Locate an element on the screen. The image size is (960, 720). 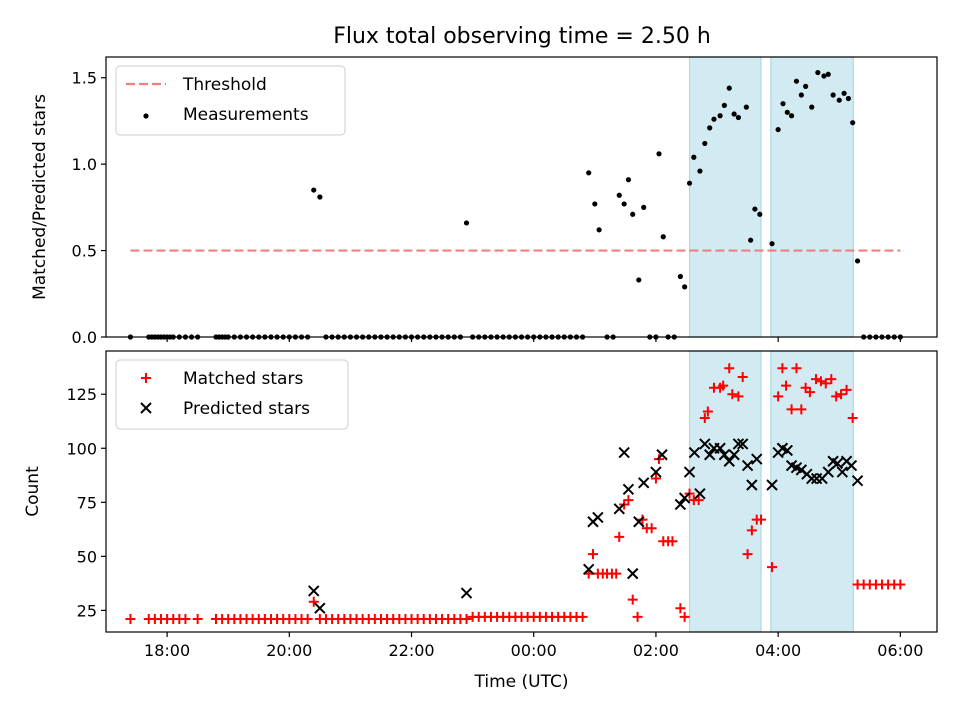
y-axis-label: Count is located at coordinates (33, 491).